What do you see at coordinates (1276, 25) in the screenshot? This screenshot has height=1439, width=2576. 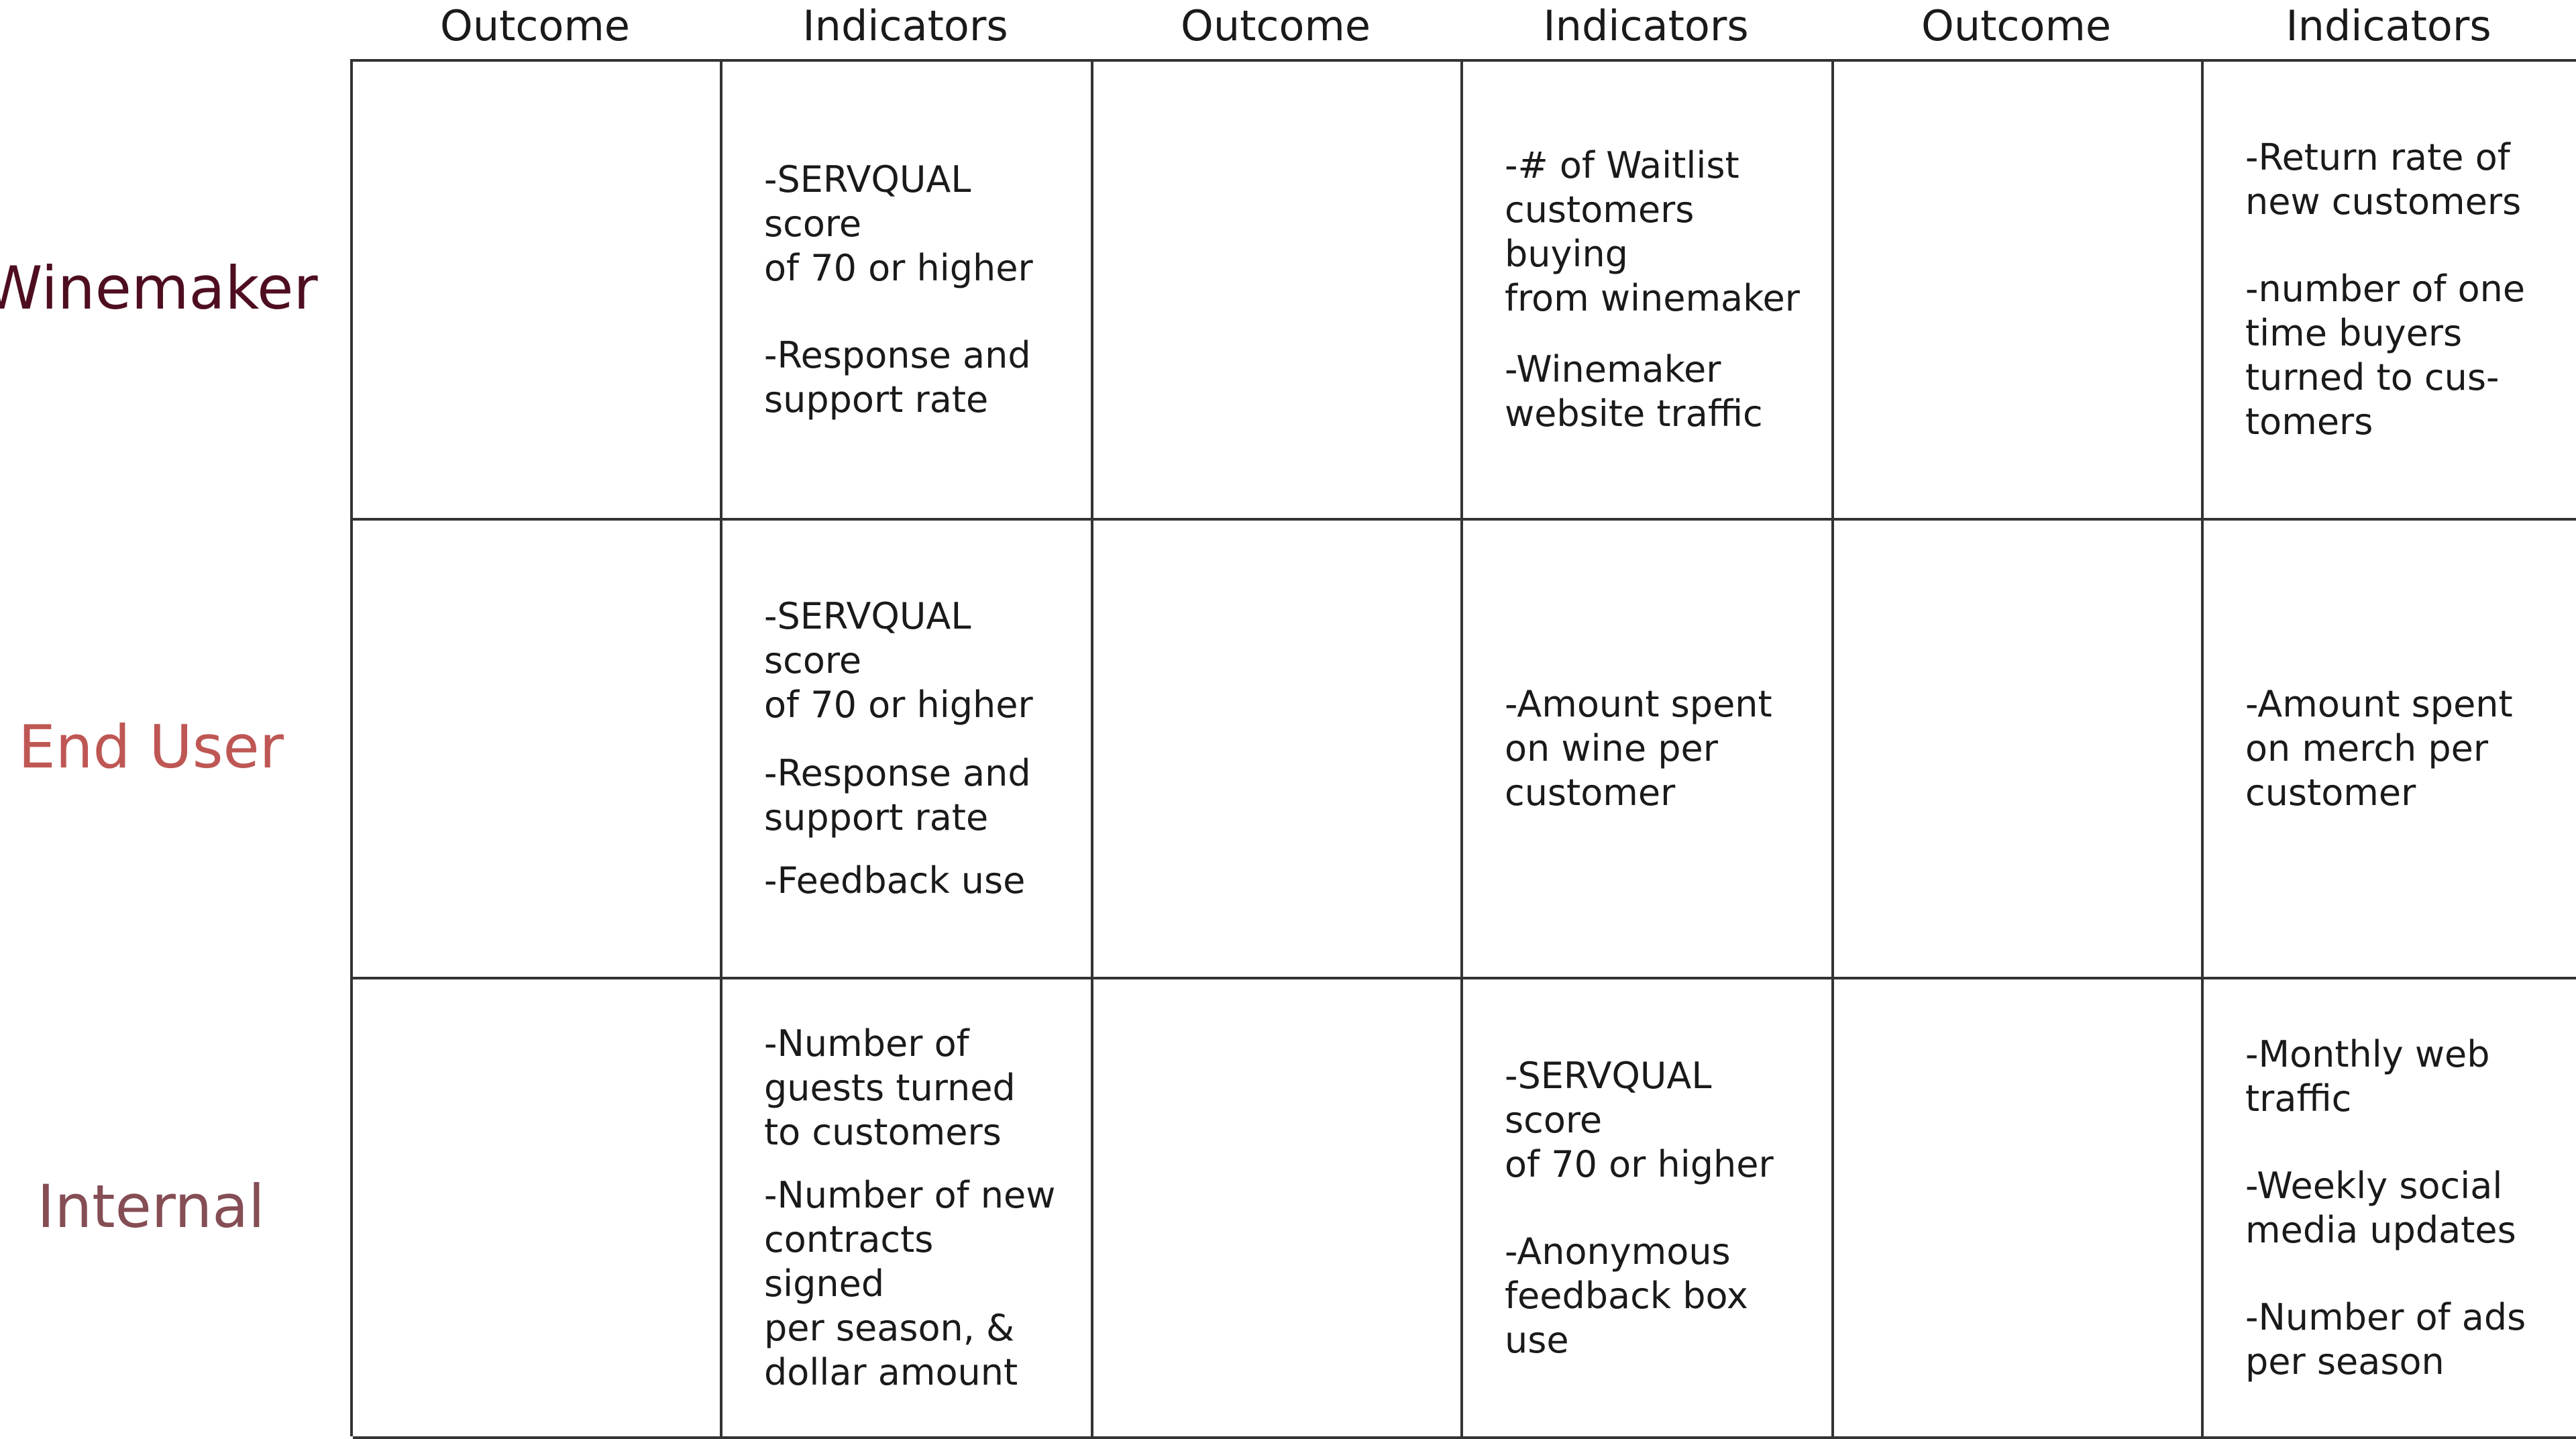 I see `header-outcome-2: Outcome` at bounding box center [1276, 25].